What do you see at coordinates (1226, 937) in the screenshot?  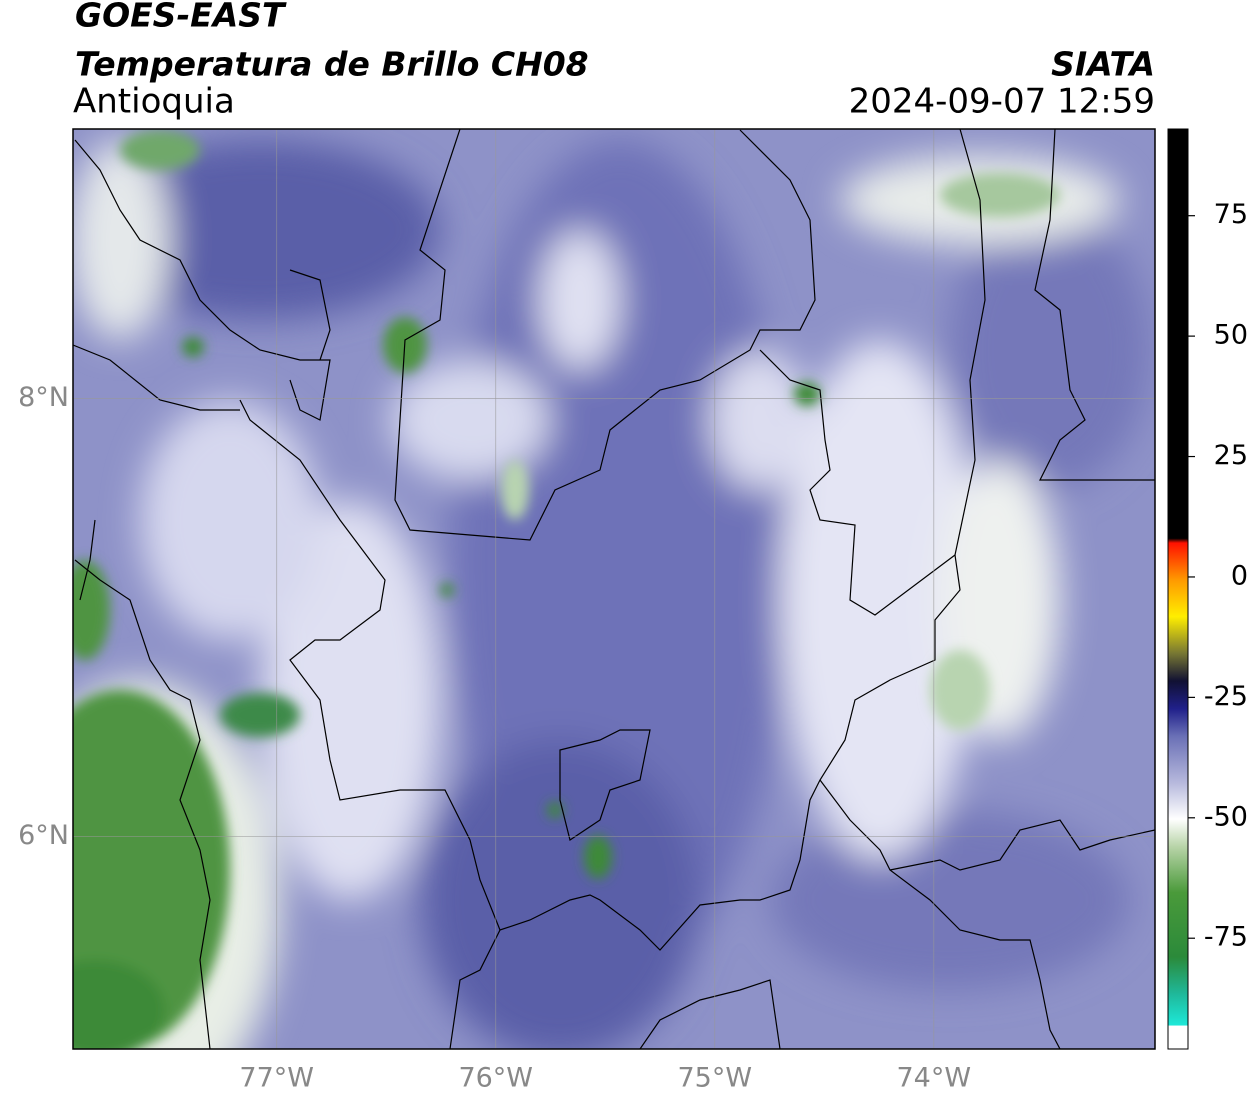 I see `colorbar-tick-label: -75` at bounding box center [1226, 937].